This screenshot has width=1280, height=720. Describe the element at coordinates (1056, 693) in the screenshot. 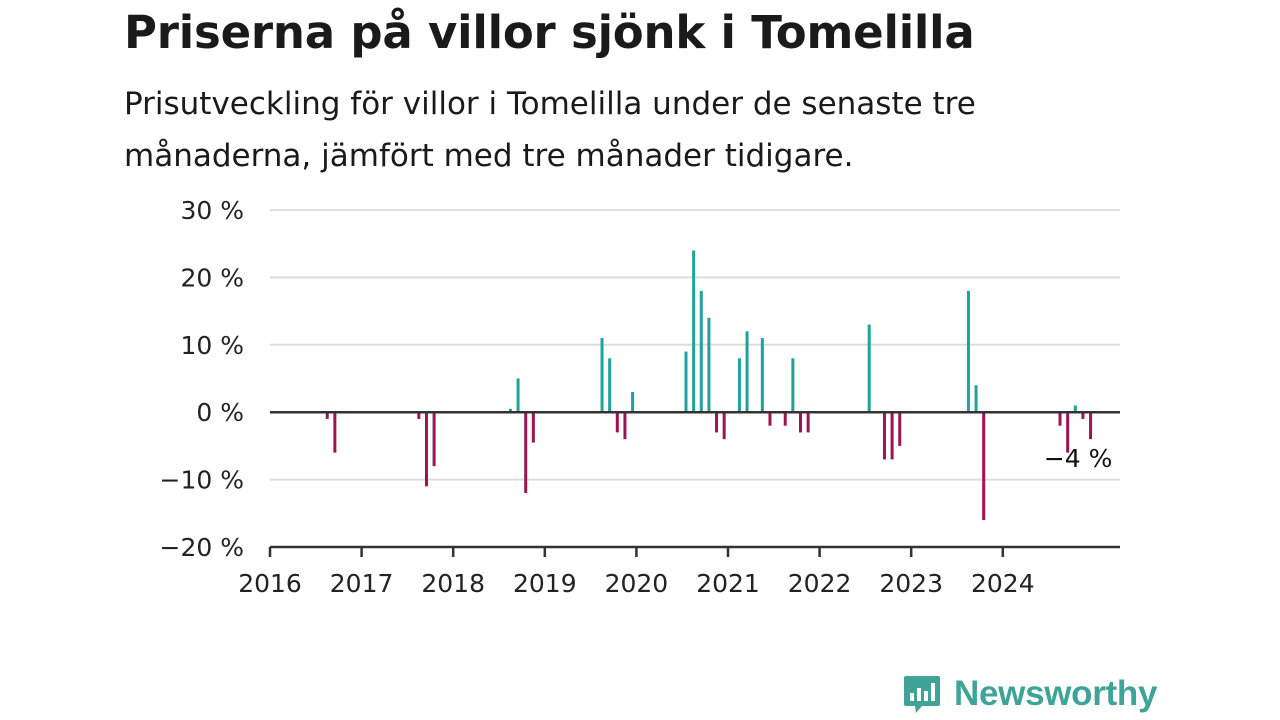

I see `logo-text: Newsworthy` at that location.